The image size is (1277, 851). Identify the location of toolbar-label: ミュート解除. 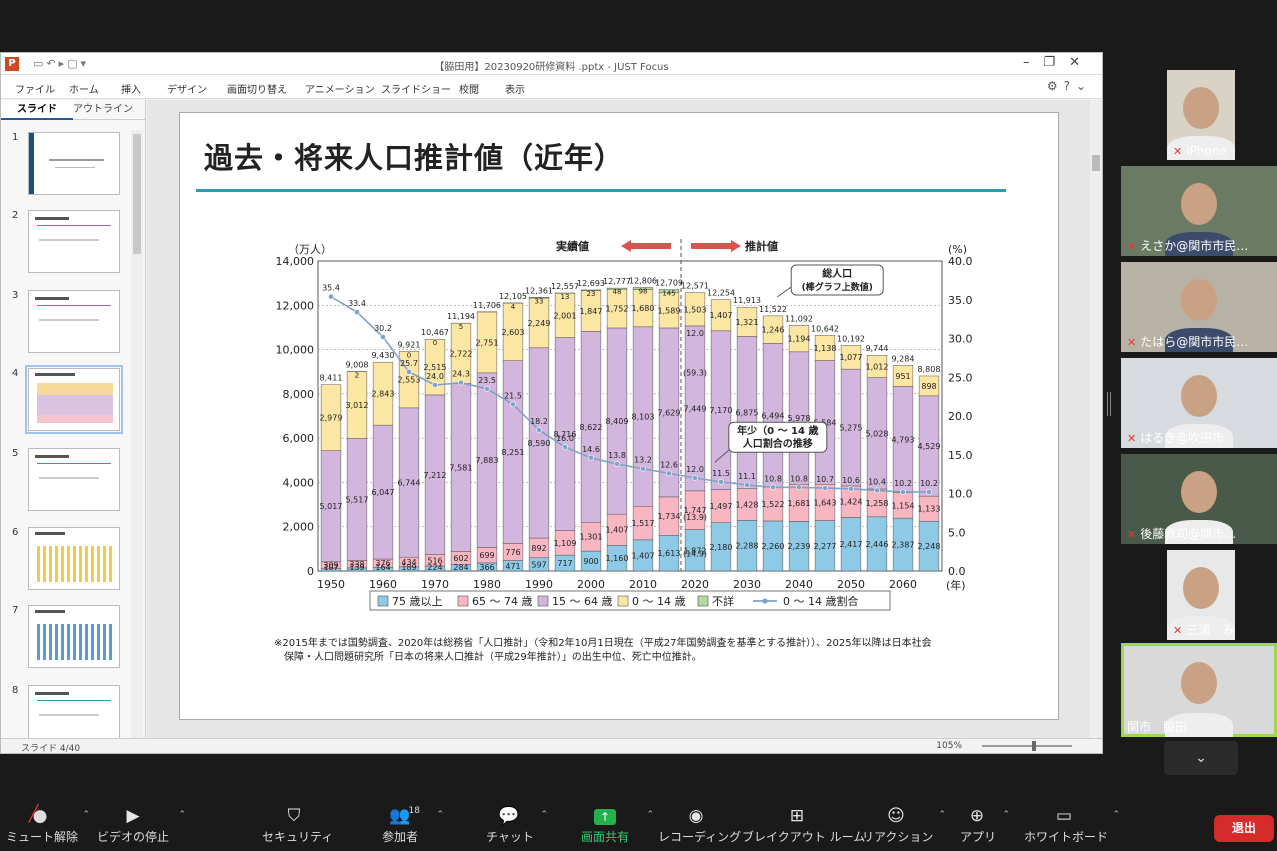
(42, 837).